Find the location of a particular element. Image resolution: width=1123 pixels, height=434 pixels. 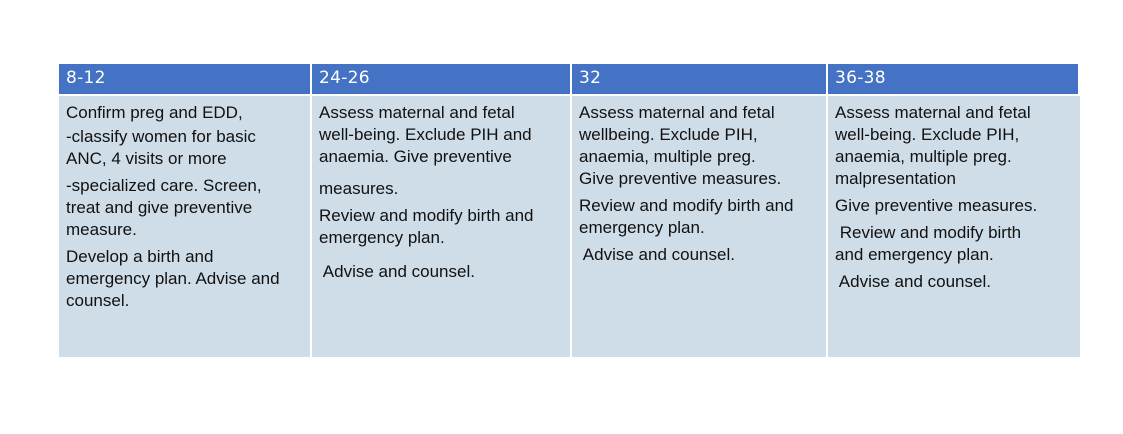

cell-line: wellbeing. Exclude PIH, is located at coordinates (668, 134).